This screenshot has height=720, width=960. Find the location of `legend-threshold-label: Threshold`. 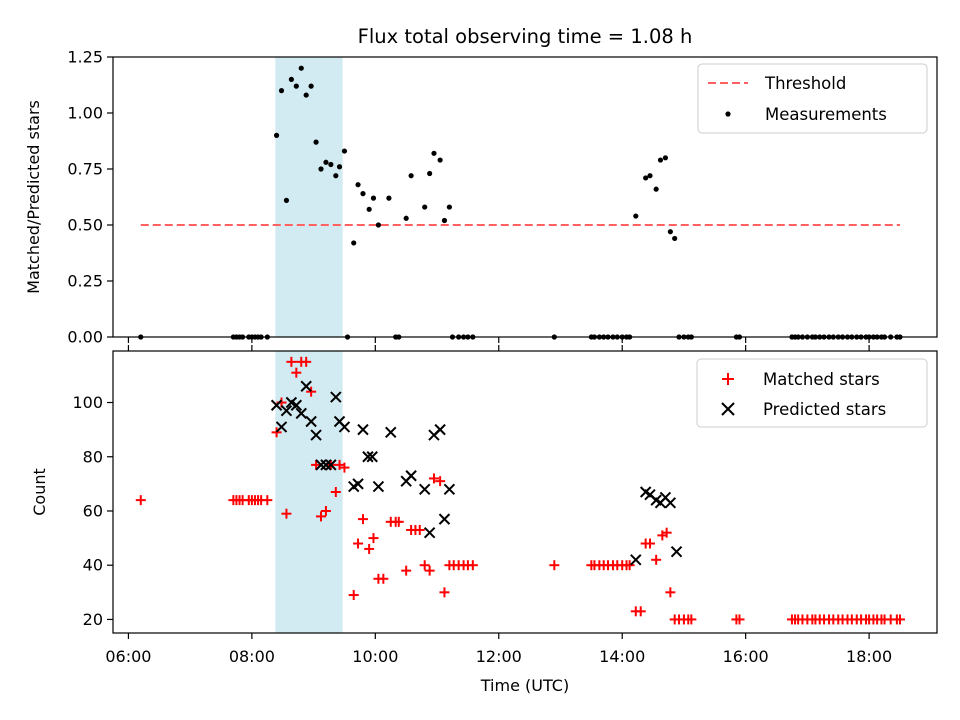

legend-threshold-label: Threshold is located at coordinates (805, 83).